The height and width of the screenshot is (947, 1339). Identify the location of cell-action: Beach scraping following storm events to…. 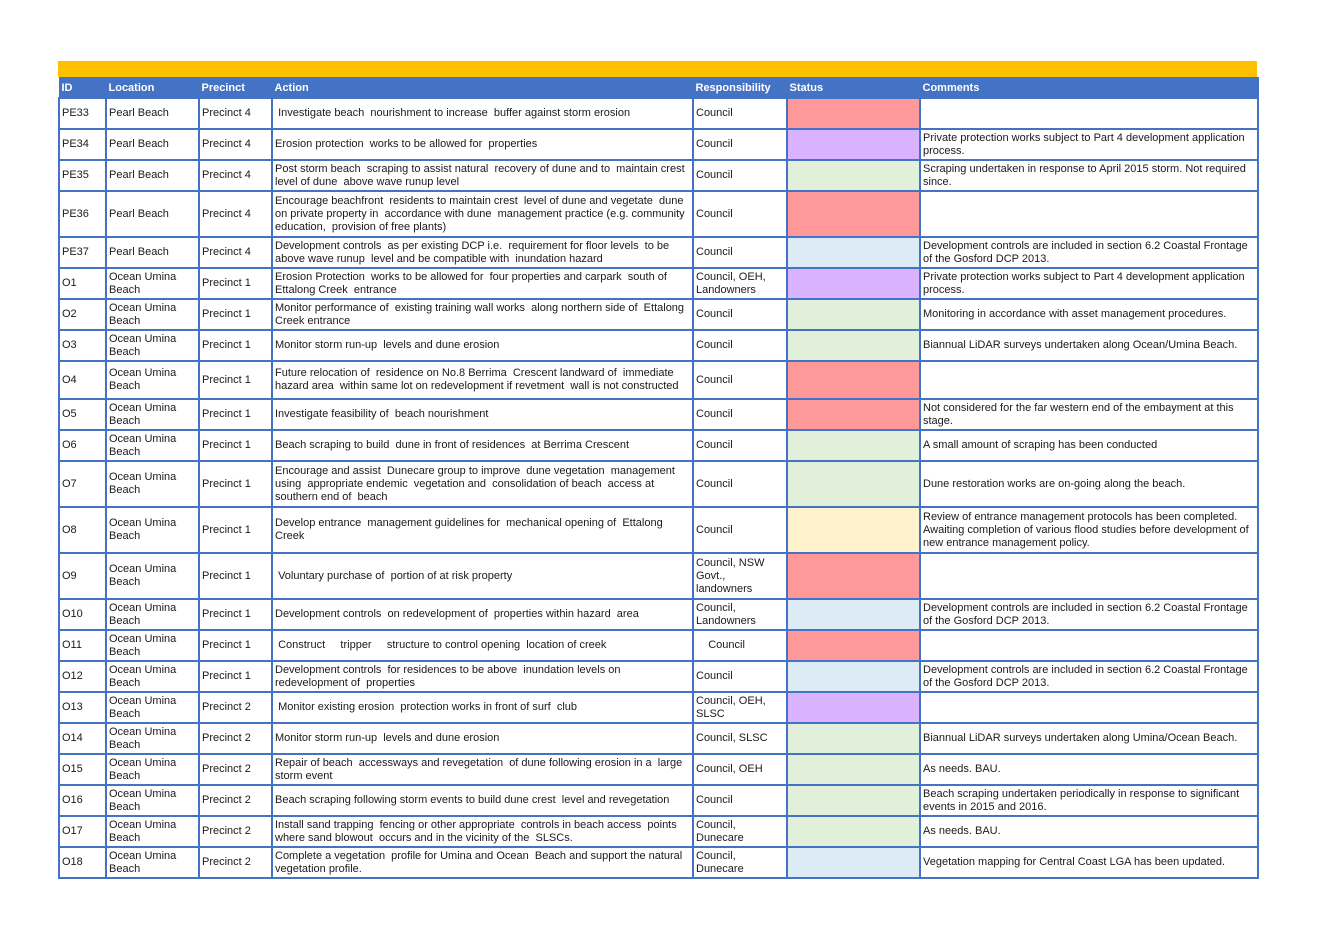
(482, 800).